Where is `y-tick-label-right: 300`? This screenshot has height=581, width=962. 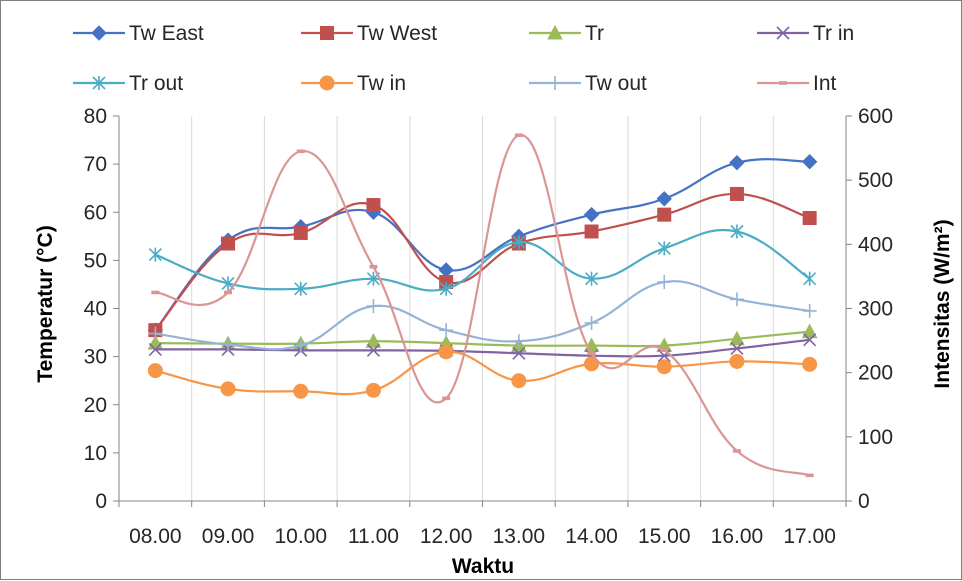 y-tick-label-right: 300 is located at coordinates (875, 309).